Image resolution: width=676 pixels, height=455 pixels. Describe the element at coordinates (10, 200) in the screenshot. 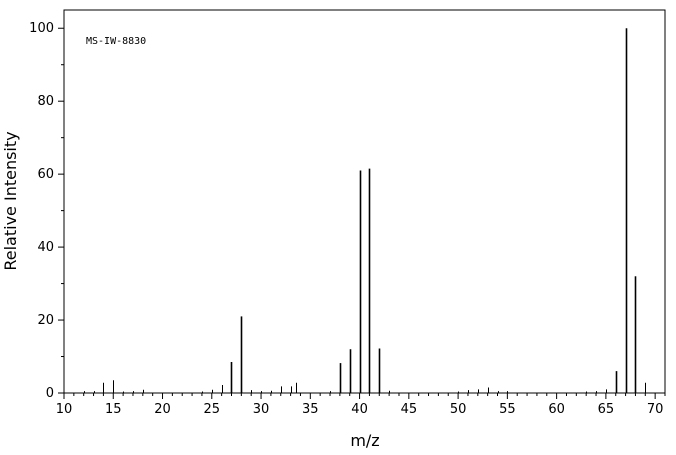

I see `y-axis-title: Relative Intensity` at that location.